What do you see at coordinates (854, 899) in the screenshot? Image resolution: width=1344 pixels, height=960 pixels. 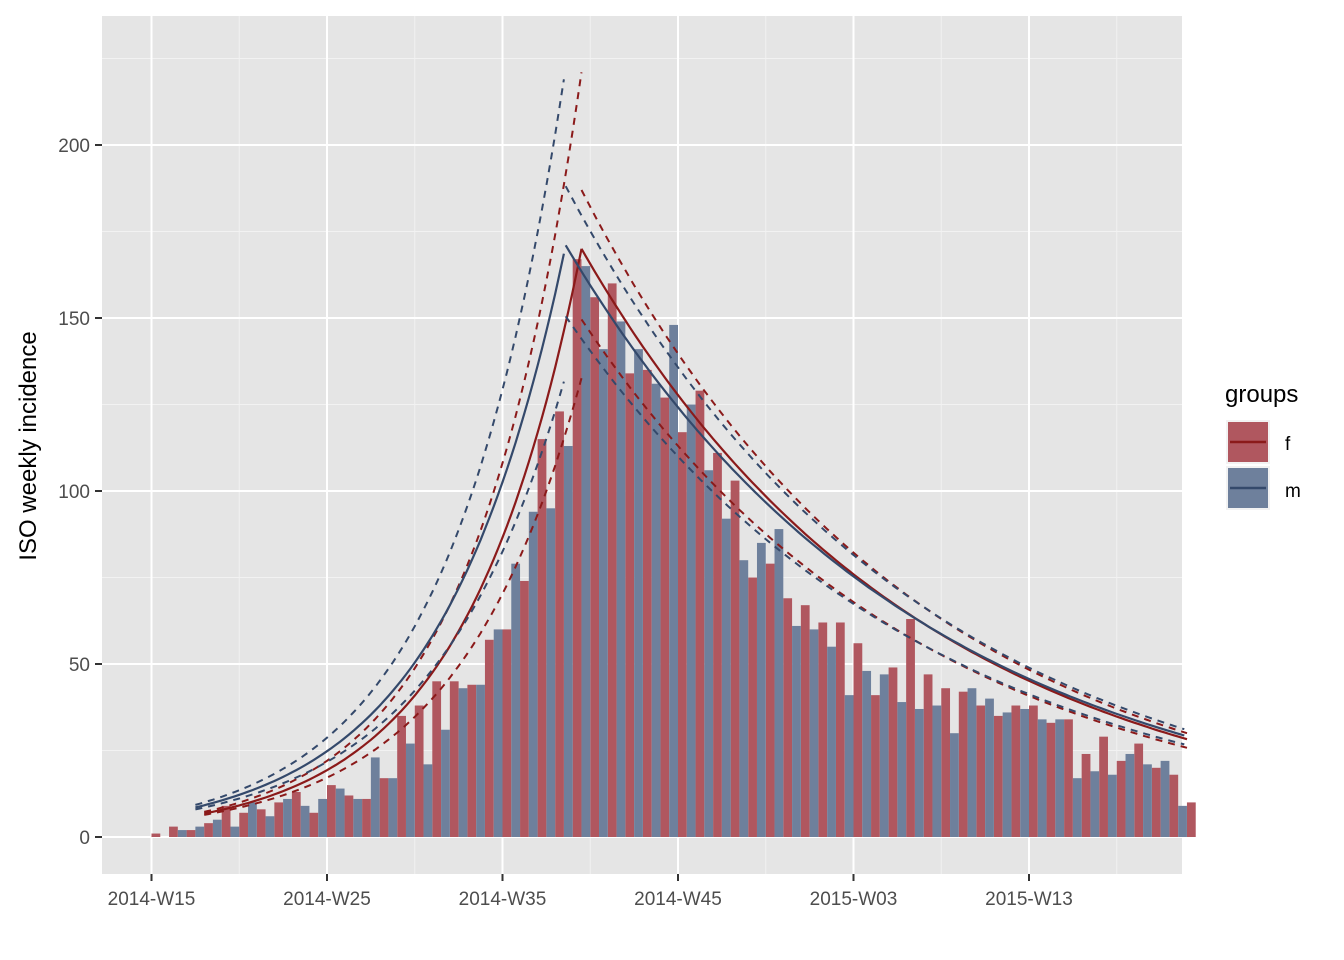 I see `x-tick-label: 2015-W03` at bounding box center [854, 899].